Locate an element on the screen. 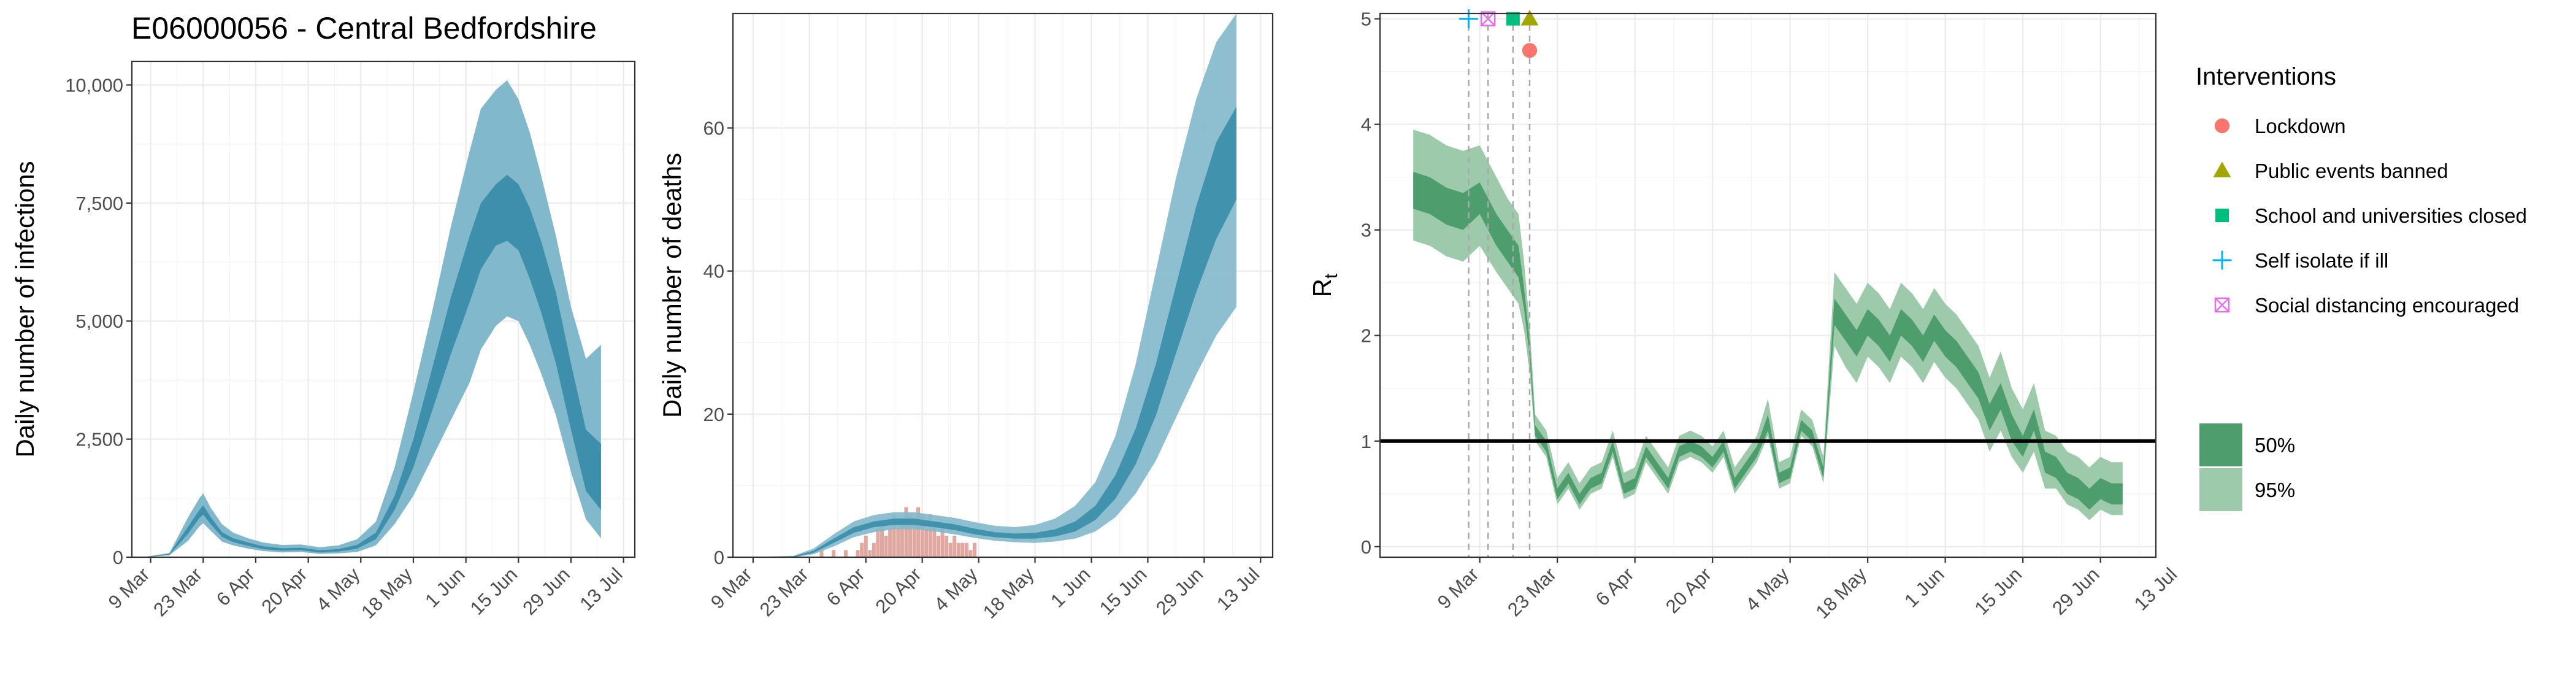 This screenshot has height=683, width=2576. y-axis-title-main: R is located at coordinates (1322, 288).